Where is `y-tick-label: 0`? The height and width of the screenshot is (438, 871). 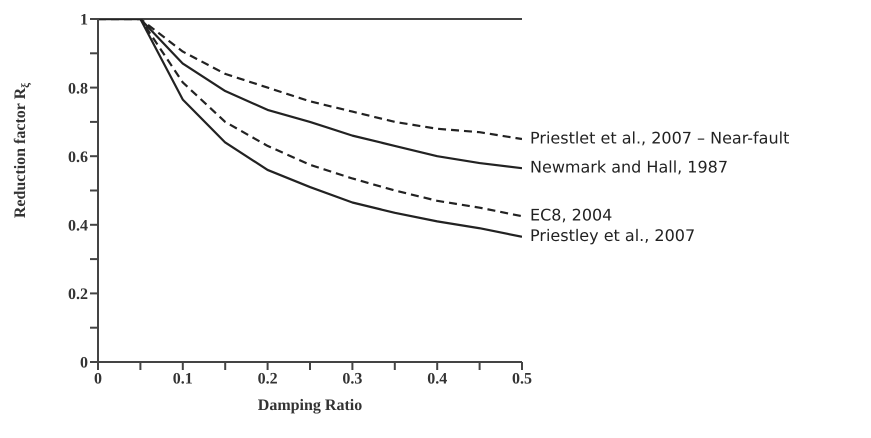 y-tick-label: 0 is located at coordinates (84, 363).